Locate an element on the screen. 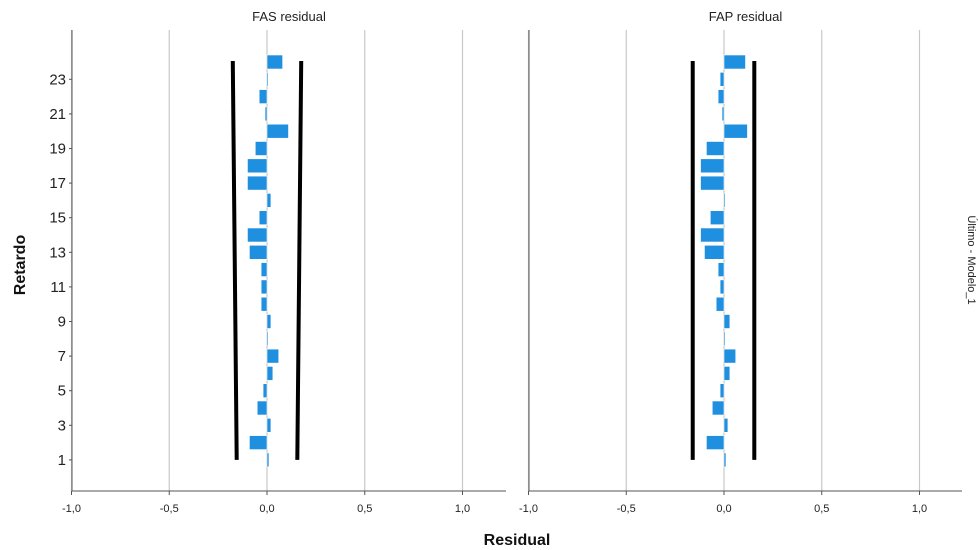  y-tick-label: 19 is located at coordinates (57, 149).